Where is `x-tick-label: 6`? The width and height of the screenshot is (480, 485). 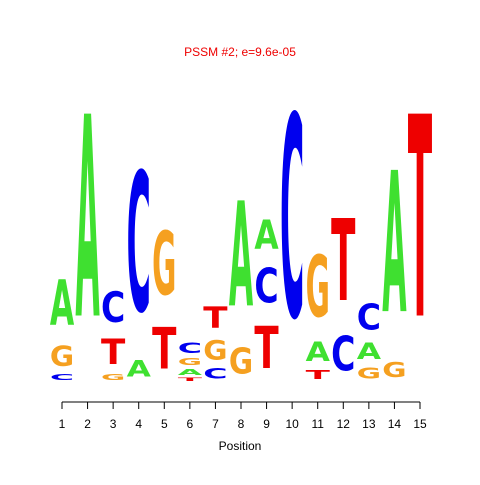
x-tick-label: 6 is located at coordinates (190, 424).